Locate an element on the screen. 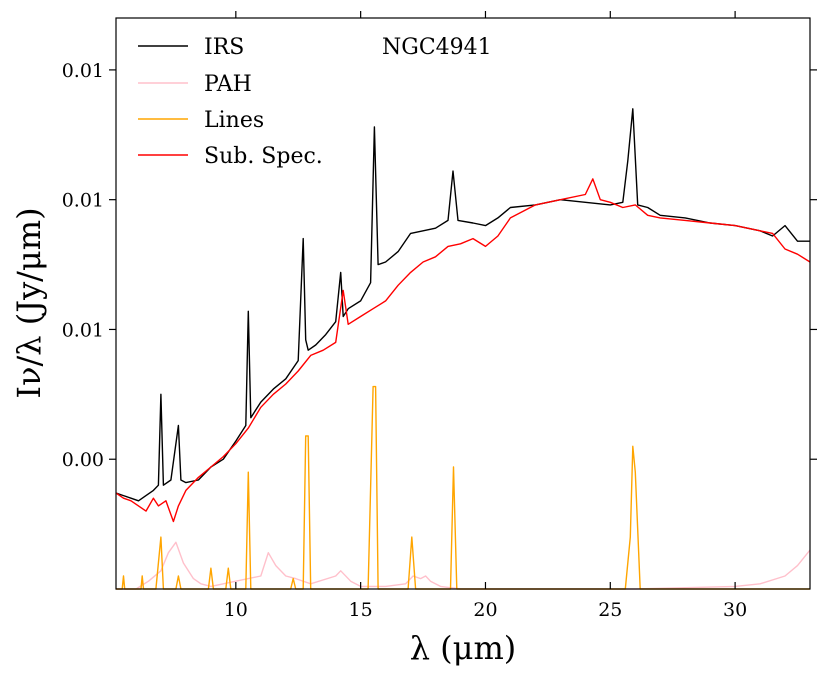 The width and height of the screenshot is (830, 681). y-tick-label-3: 0.01 is located at coordinates (83, 71).